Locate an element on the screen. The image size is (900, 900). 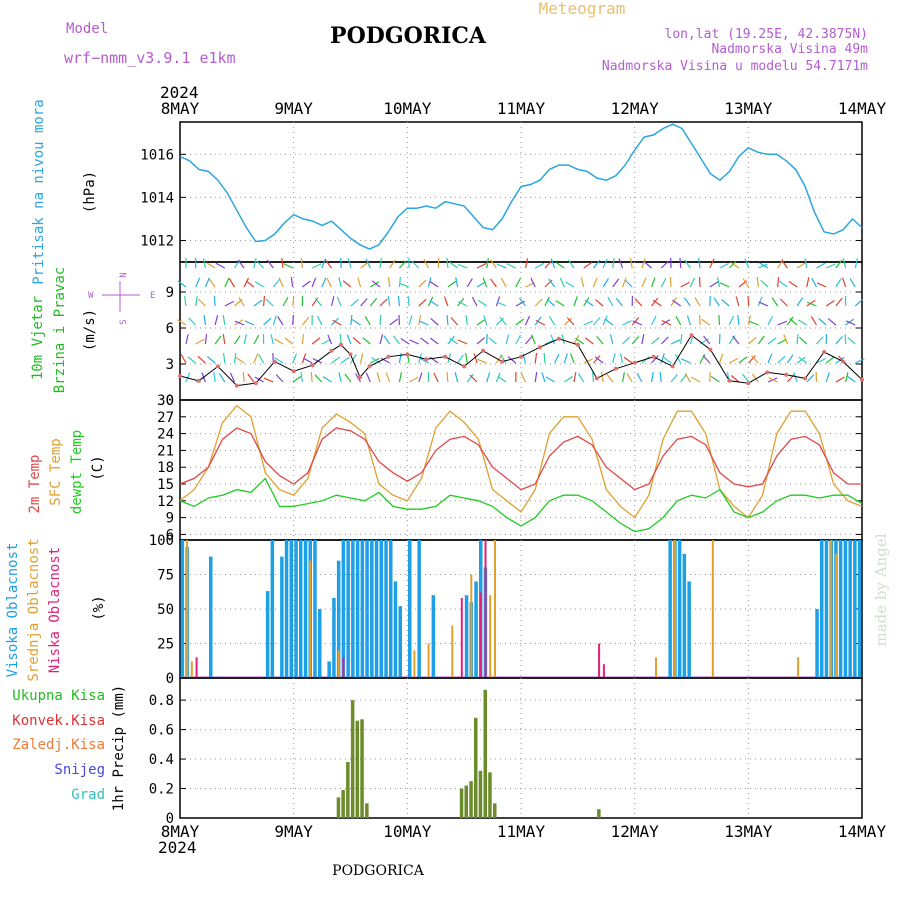
compass-n: N is located at coordinates (124, 274).